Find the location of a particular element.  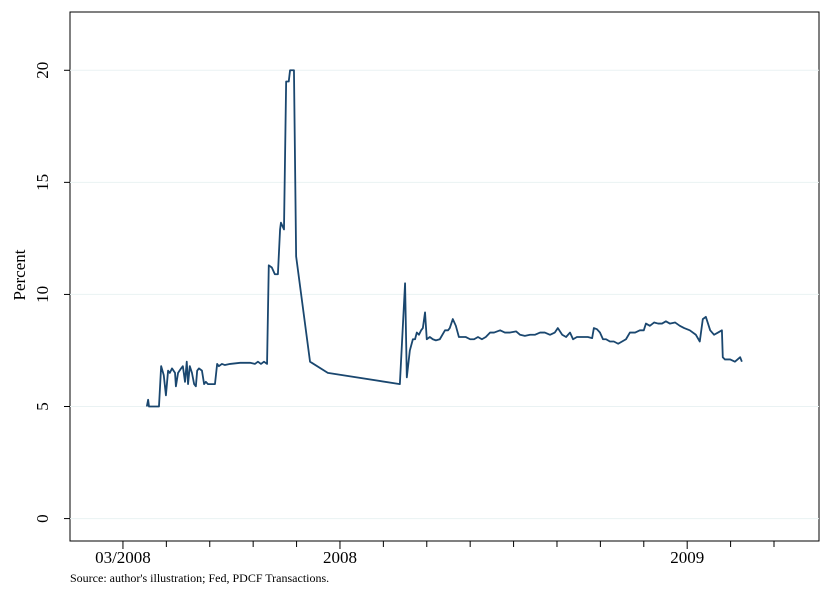

y-tick-label: 20 is located at coordinates (42, 70).